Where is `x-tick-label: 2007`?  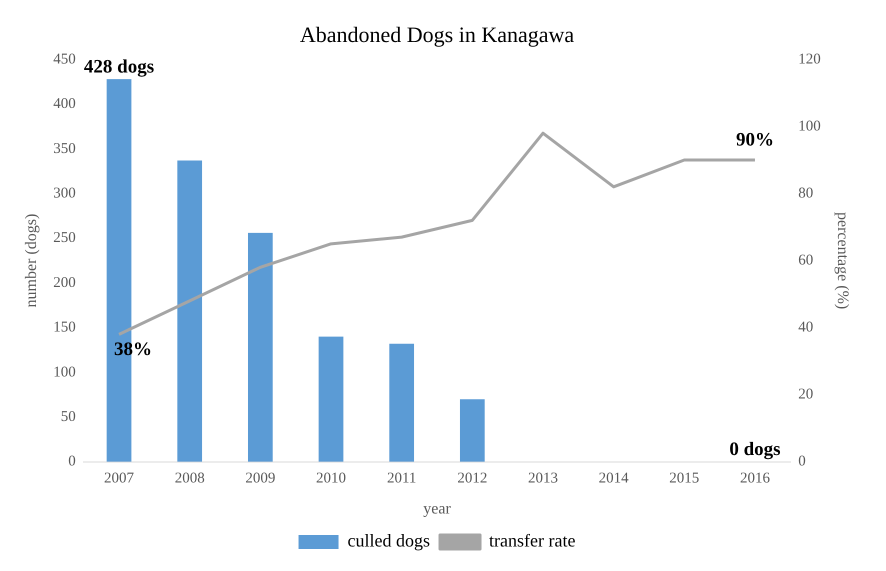
x-tick-label: 2007 is located at coordinates (119, 478).